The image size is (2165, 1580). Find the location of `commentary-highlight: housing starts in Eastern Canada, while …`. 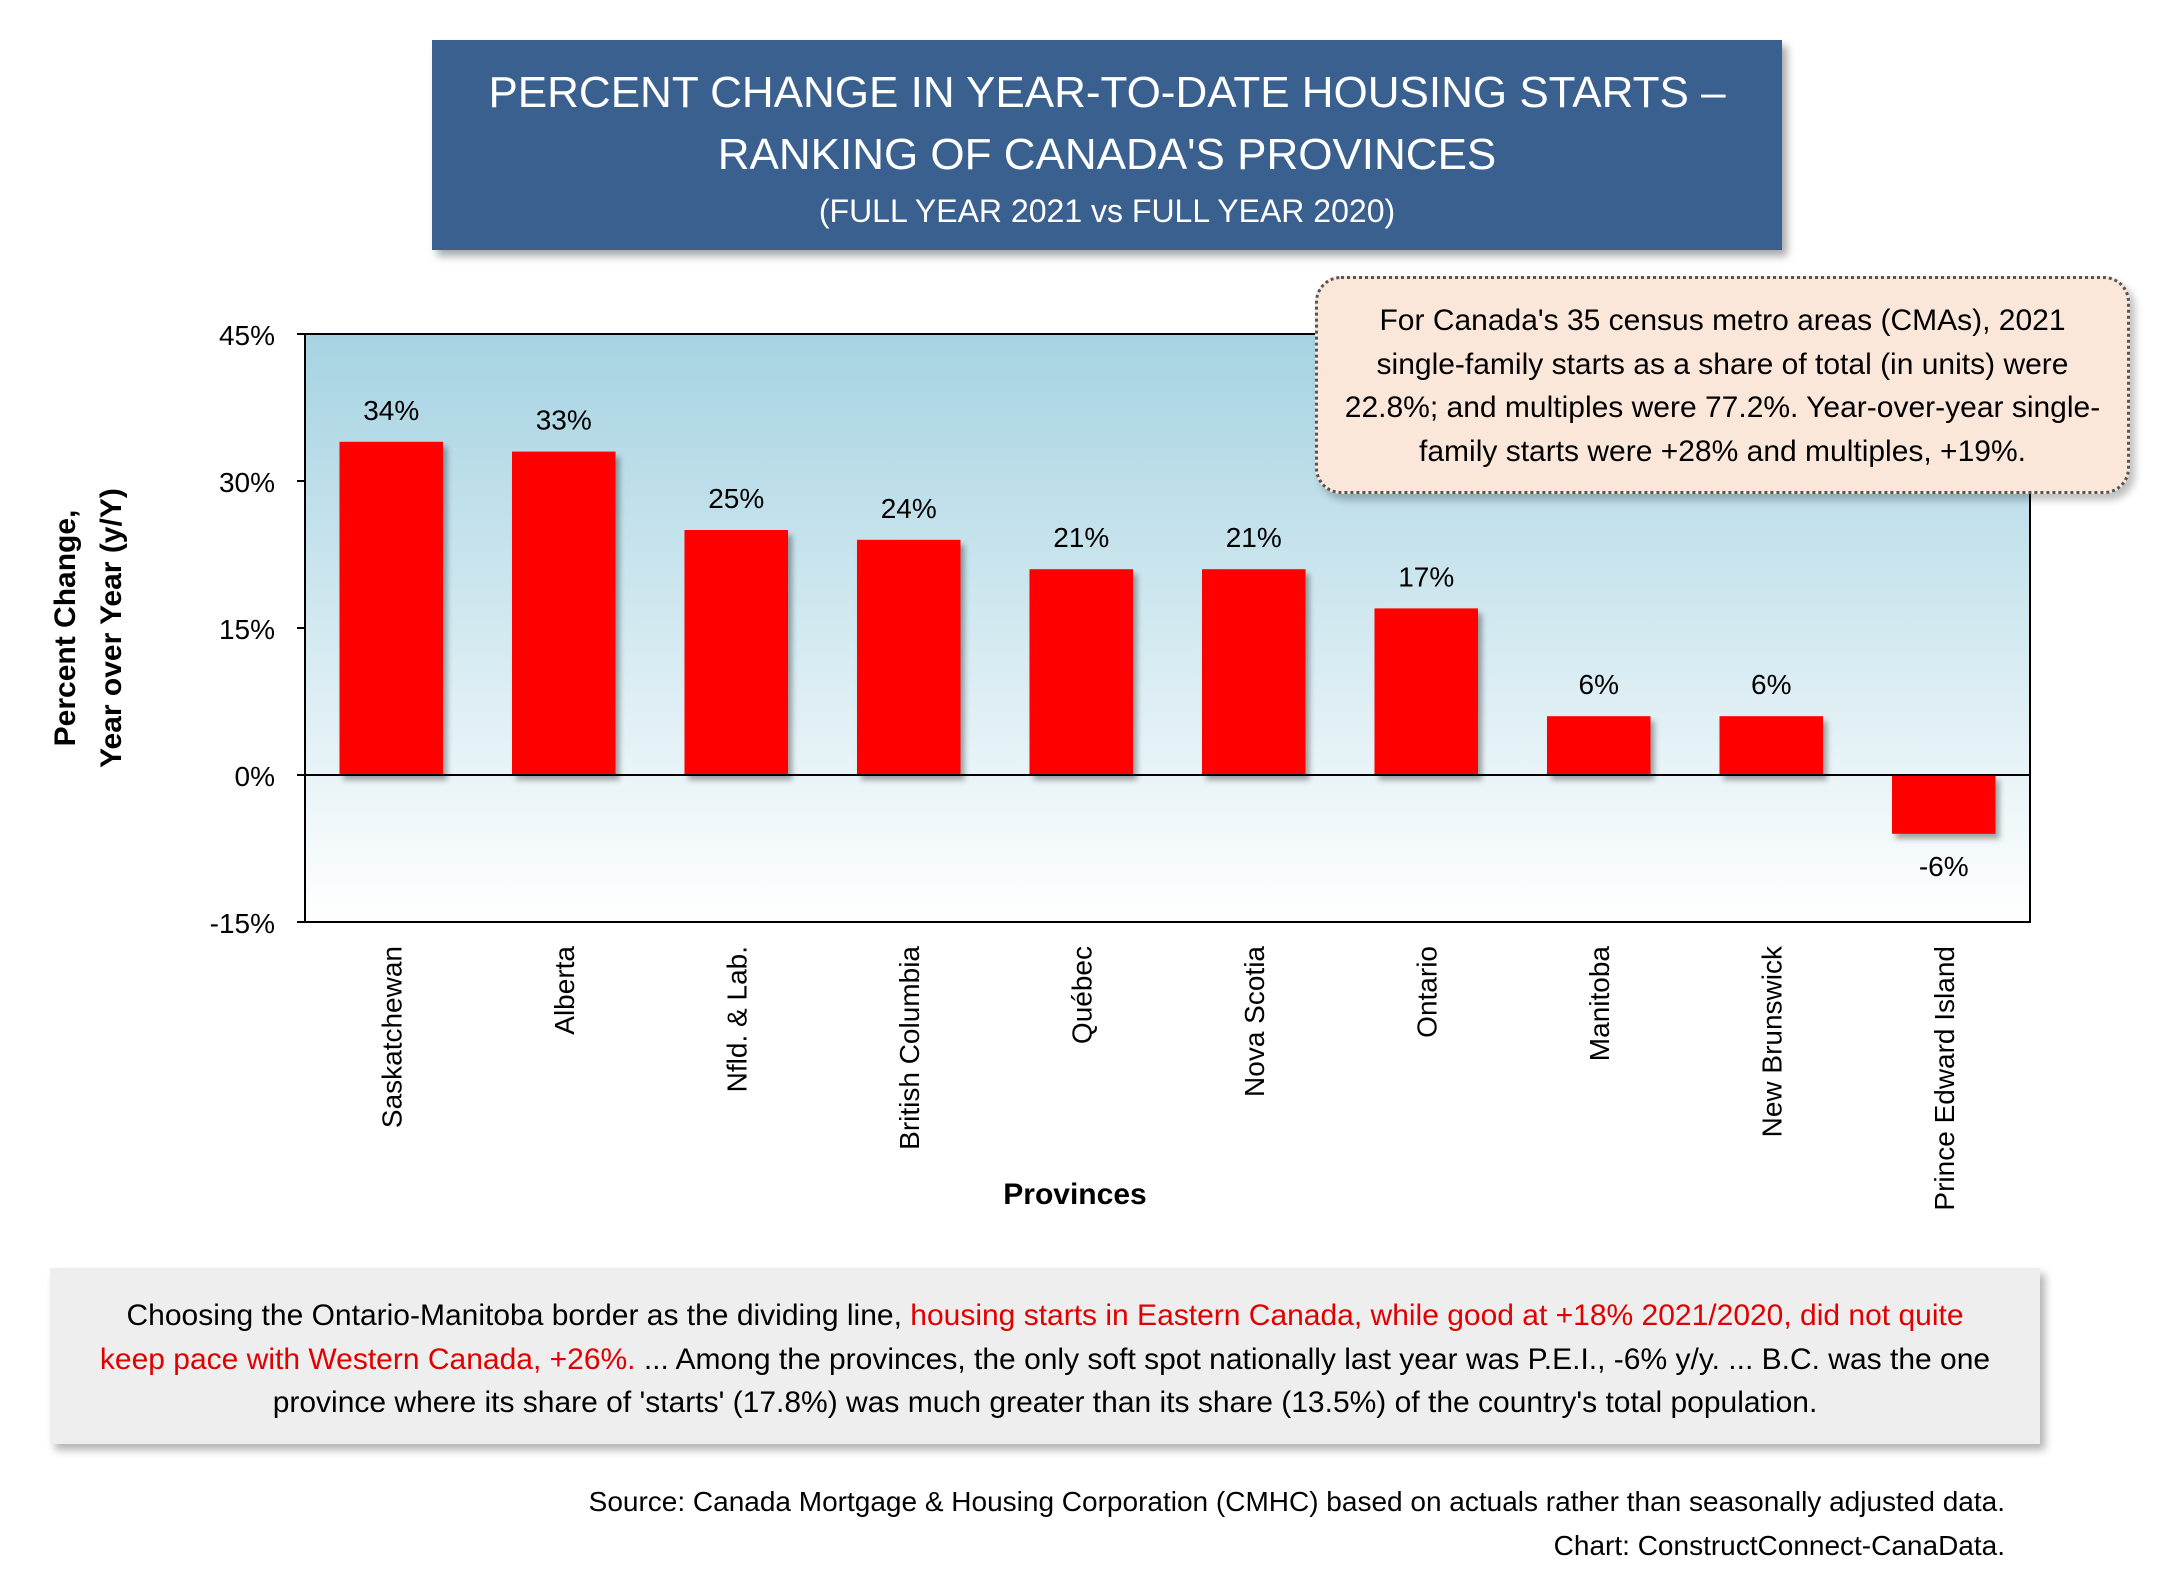

commentary-highlight: housing starts in Eastern Canada, while … is located at coordinates (1031, 1337).